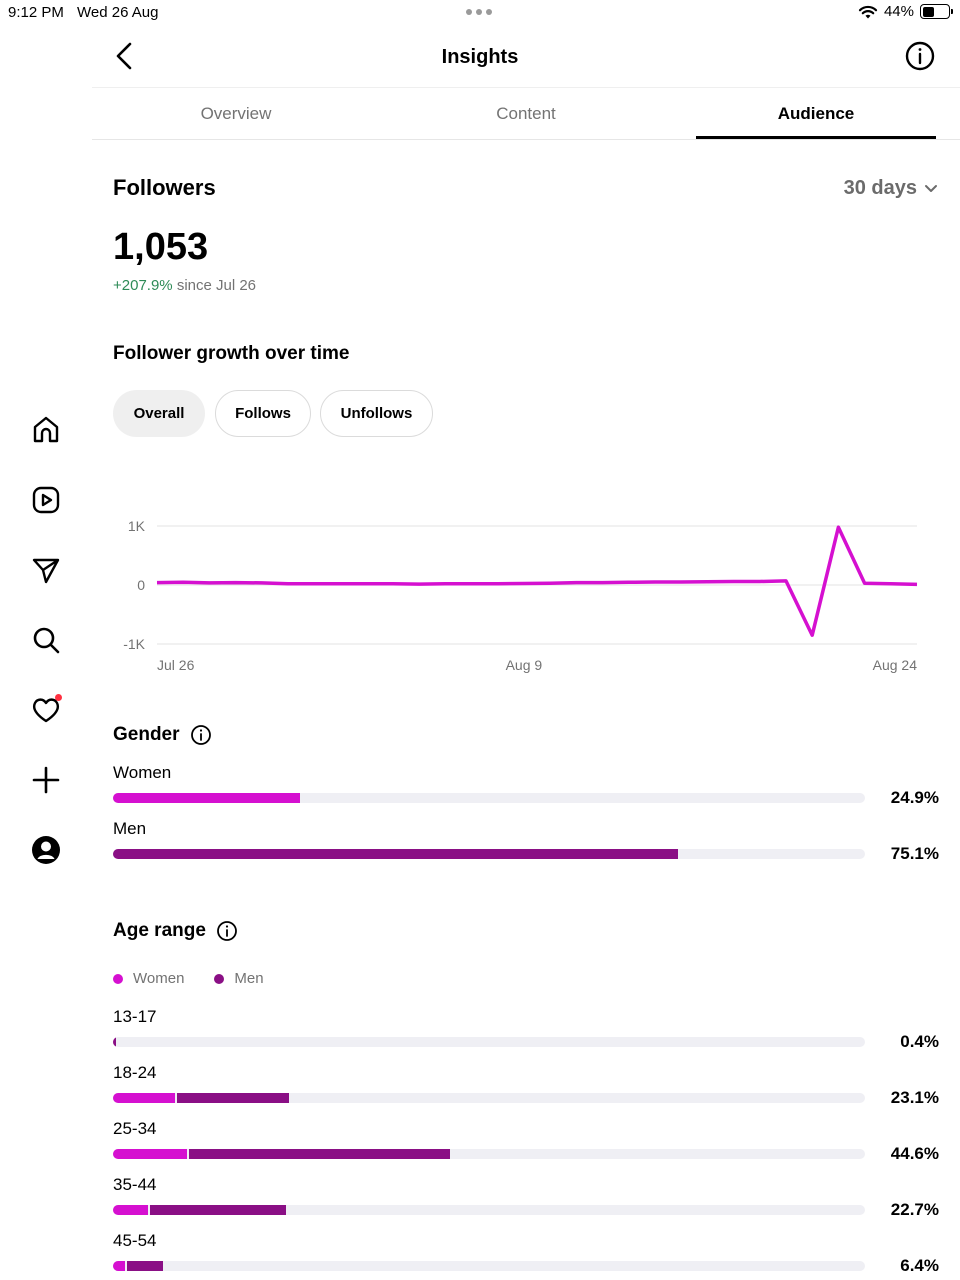 This screenshot has height=1280, width=960. What do you see at coordinates (216, 285) in the screenshot?
I see `follower-delta-since: since Jul 26` at bounding box center [216, 285].